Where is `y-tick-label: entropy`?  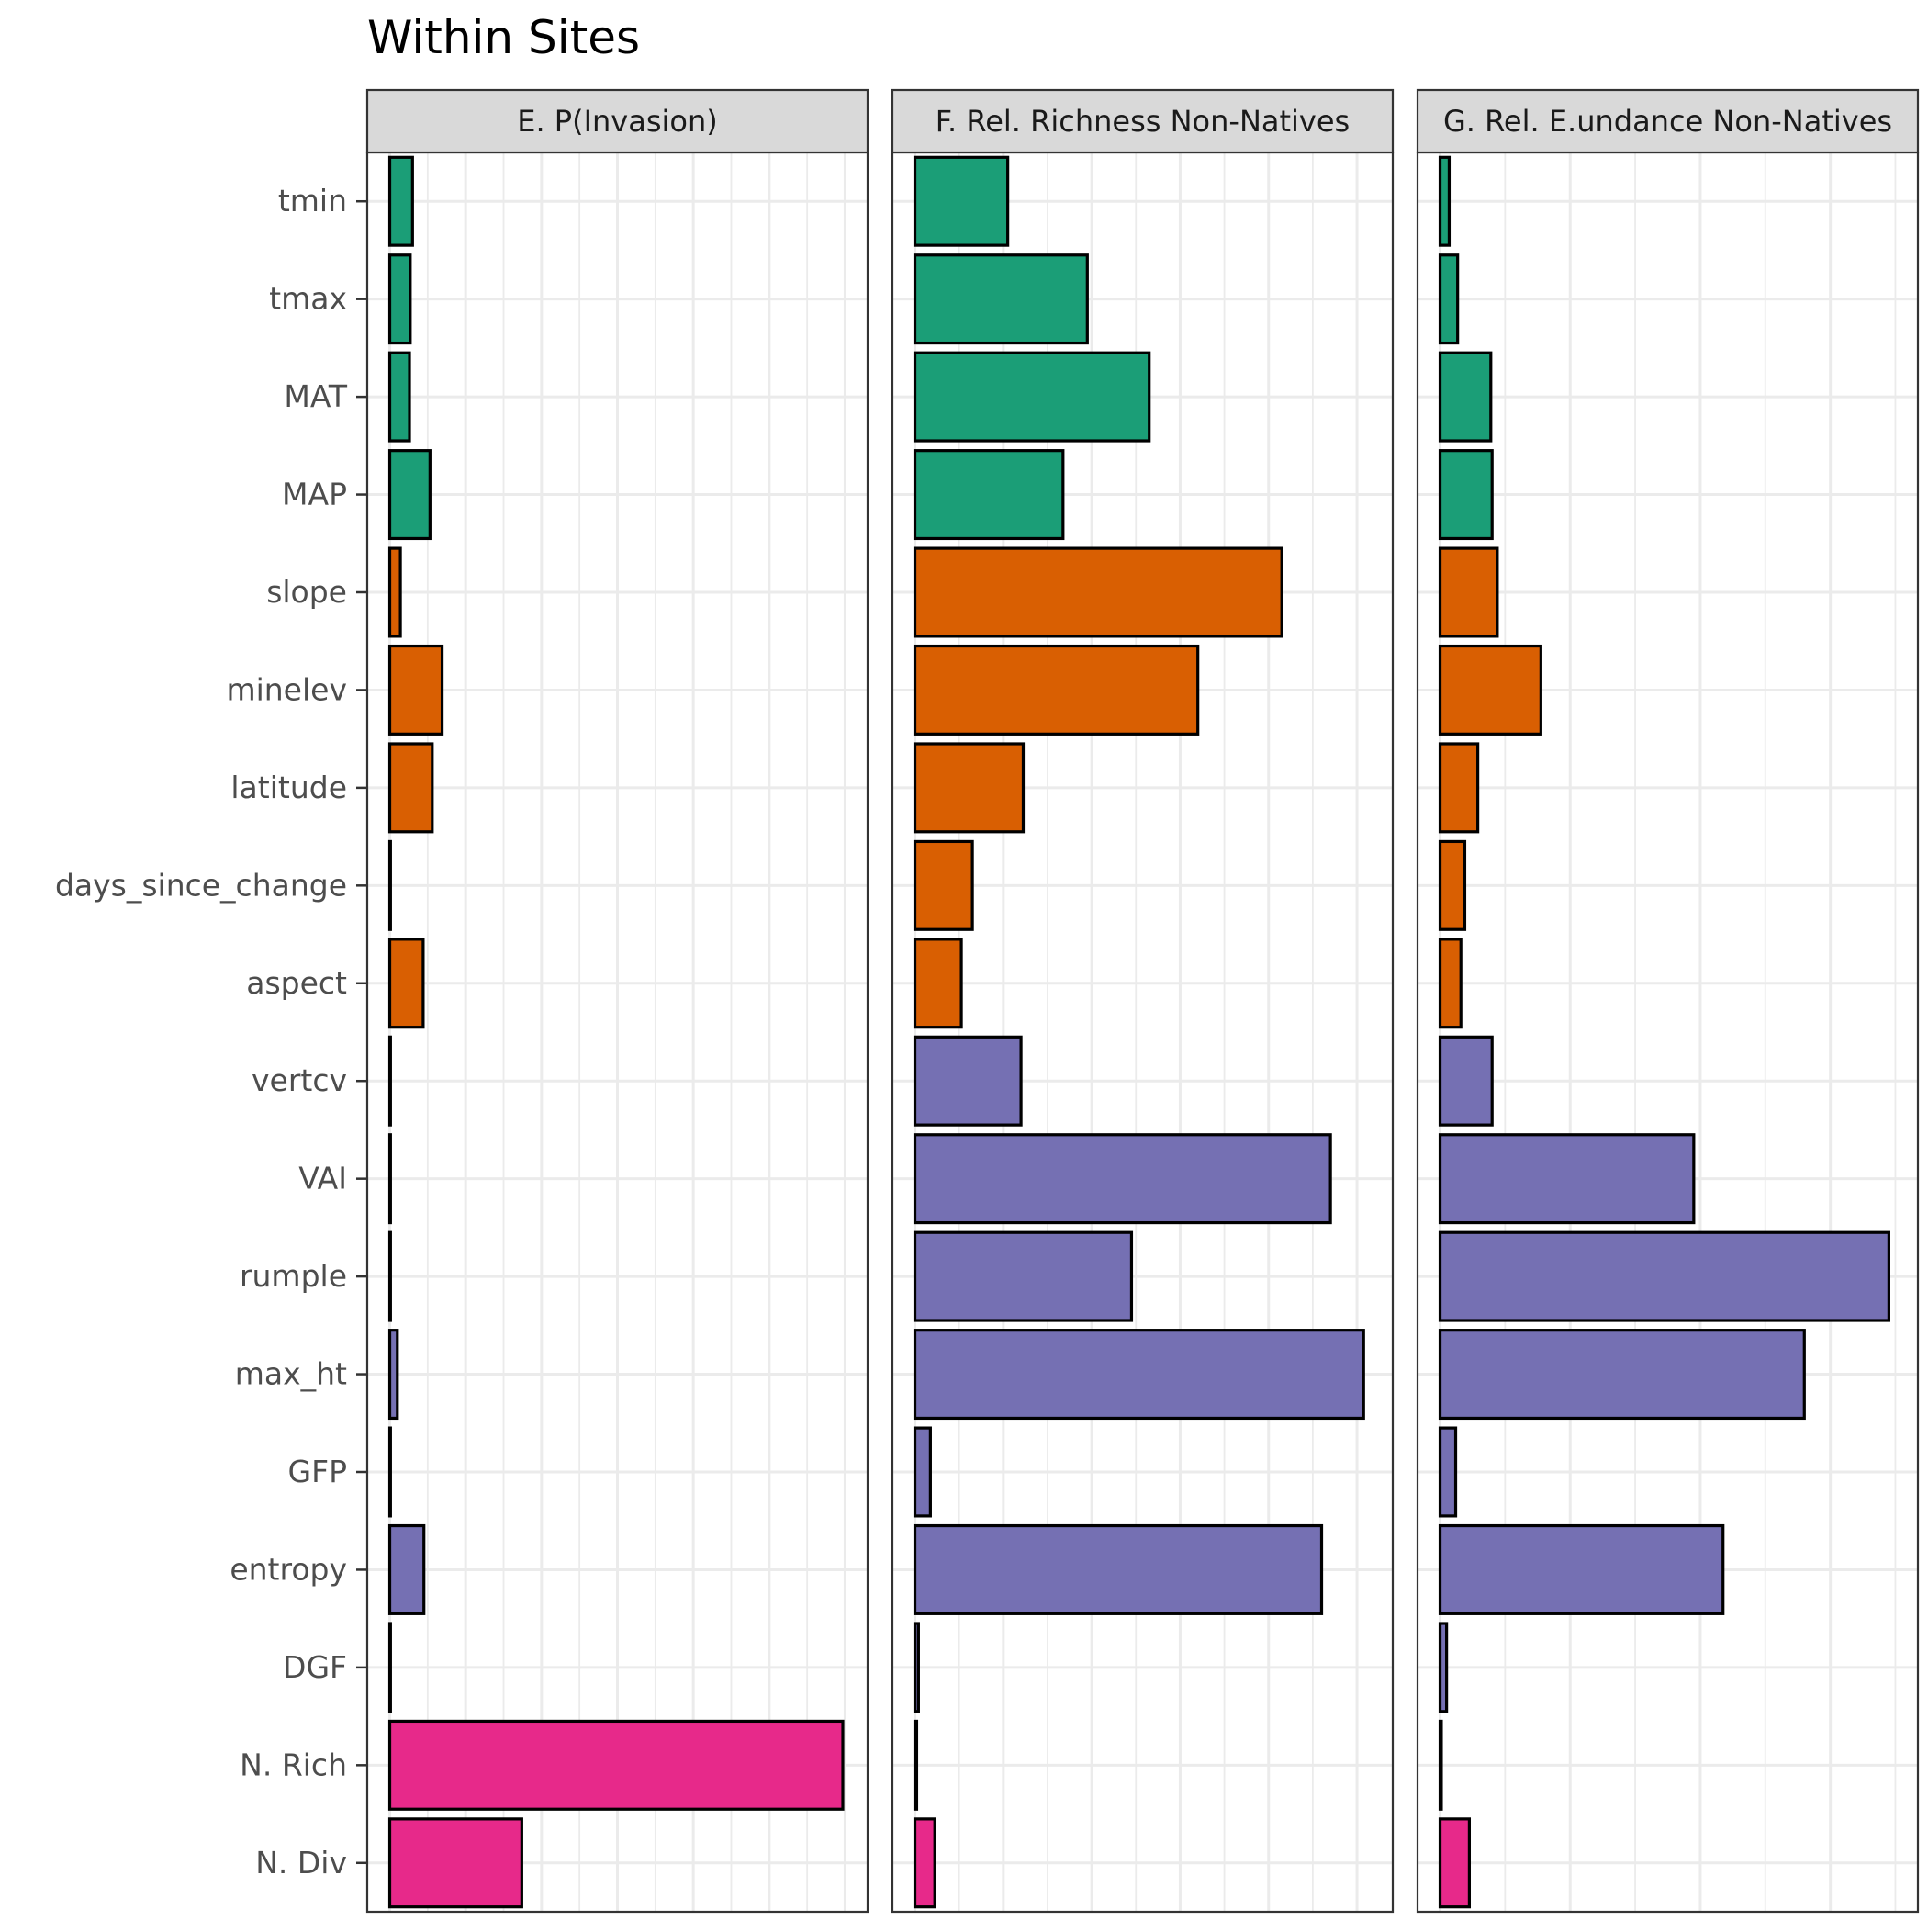
y-tick-label: entropy is located at coordinates (288, 1569).